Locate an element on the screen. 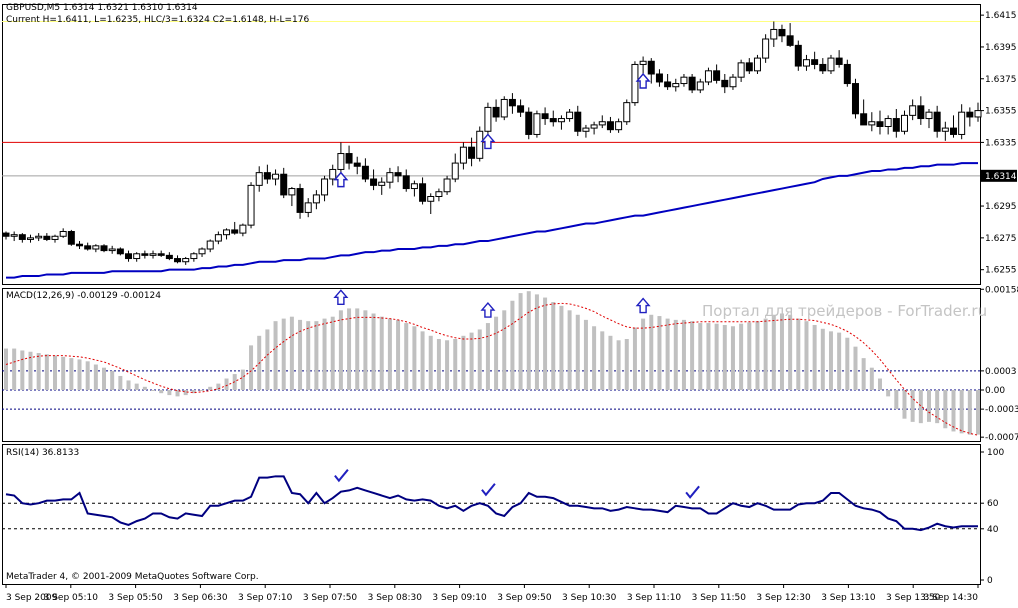 The image size is (1018, 608). current-price-label: 1.6314 is located at coordinates (1001, 177).